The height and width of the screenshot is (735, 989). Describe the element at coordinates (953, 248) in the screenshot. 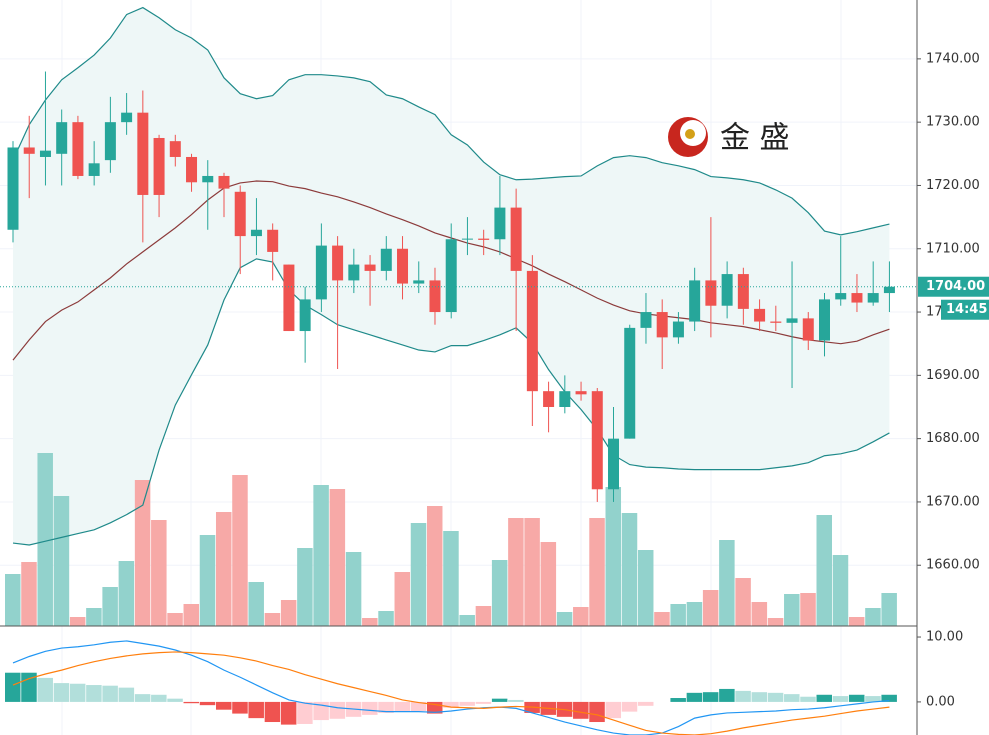

I see `y-tick-label: 1710.00` at that location.